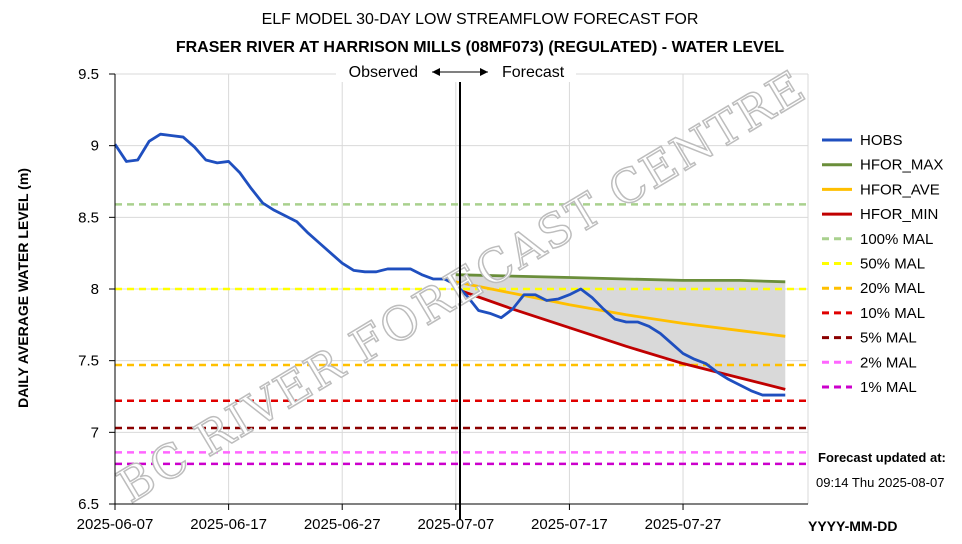 This screenshot has width=962, height=544. Describe the element at coordinates (228, 524) in the screenshot. I see `x-tick-label: 2025-06-17` at that location.